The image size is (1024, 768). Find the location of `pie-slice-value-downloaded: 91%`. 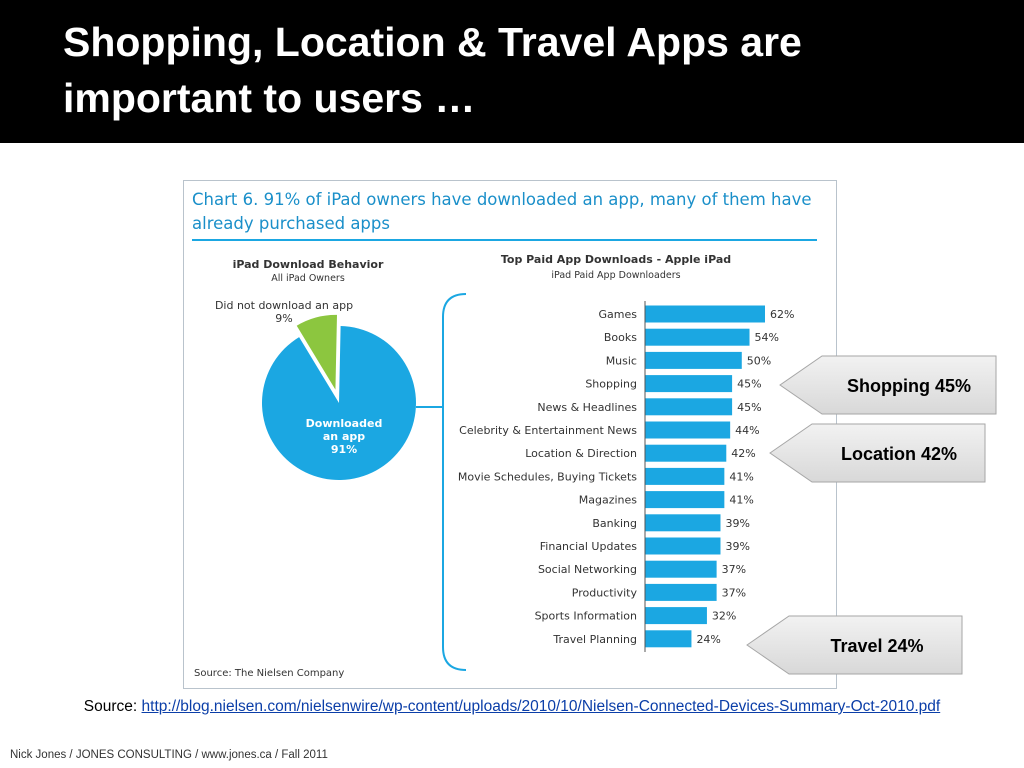

pie-slice-value-downloaded: 91% is located at coordinates (344, 449).